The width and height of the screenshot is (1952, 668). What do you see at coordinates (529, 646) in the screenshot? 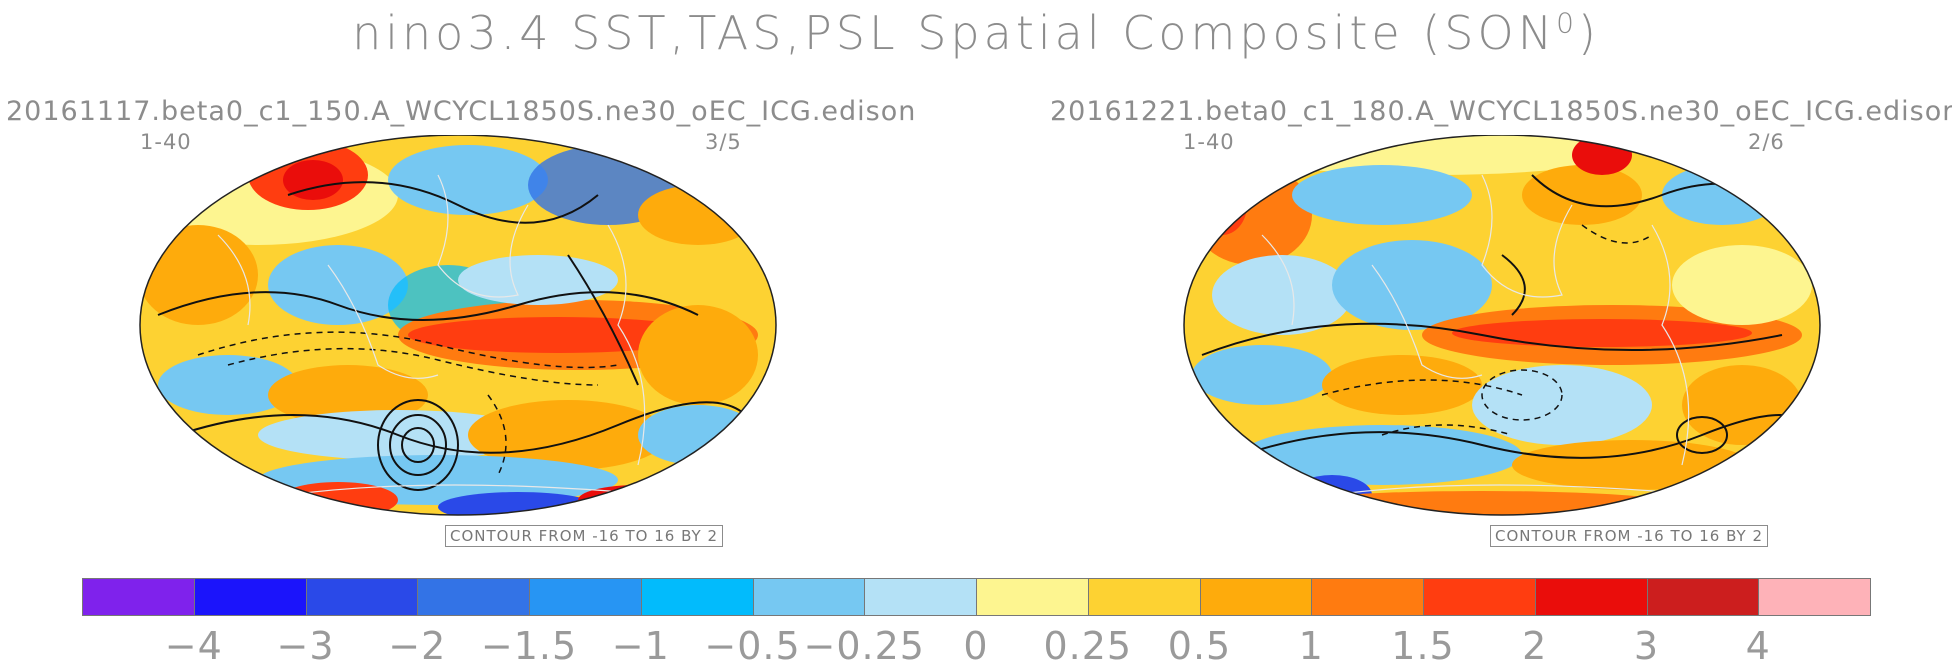
I see `colorbar-tick-label: −1.5` at bounding box center [529, 646].